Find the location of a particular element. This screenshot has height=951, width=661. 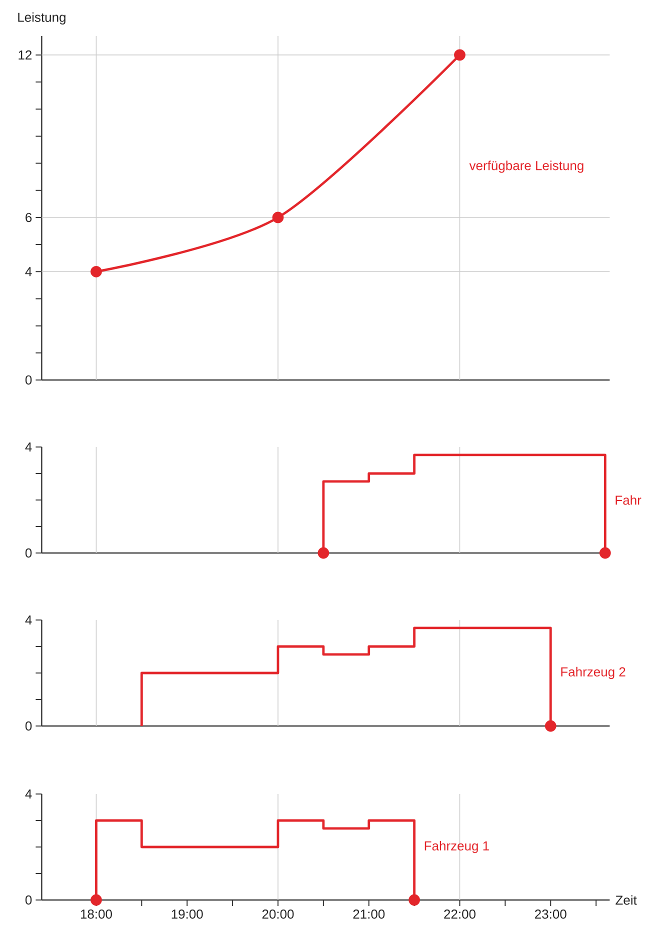

x-tick-label: 20:00 is located at coordinates (278, 914).